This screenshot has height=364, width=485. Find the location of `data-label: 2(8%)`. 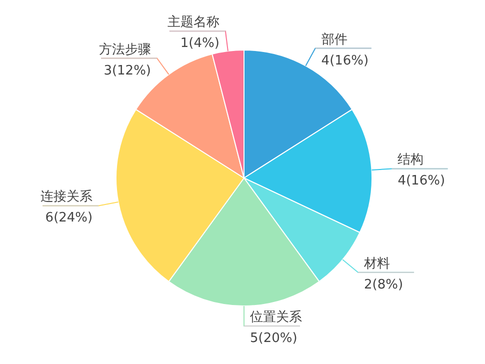

data-label: 2(8%) is located at coordinates (384, 284).